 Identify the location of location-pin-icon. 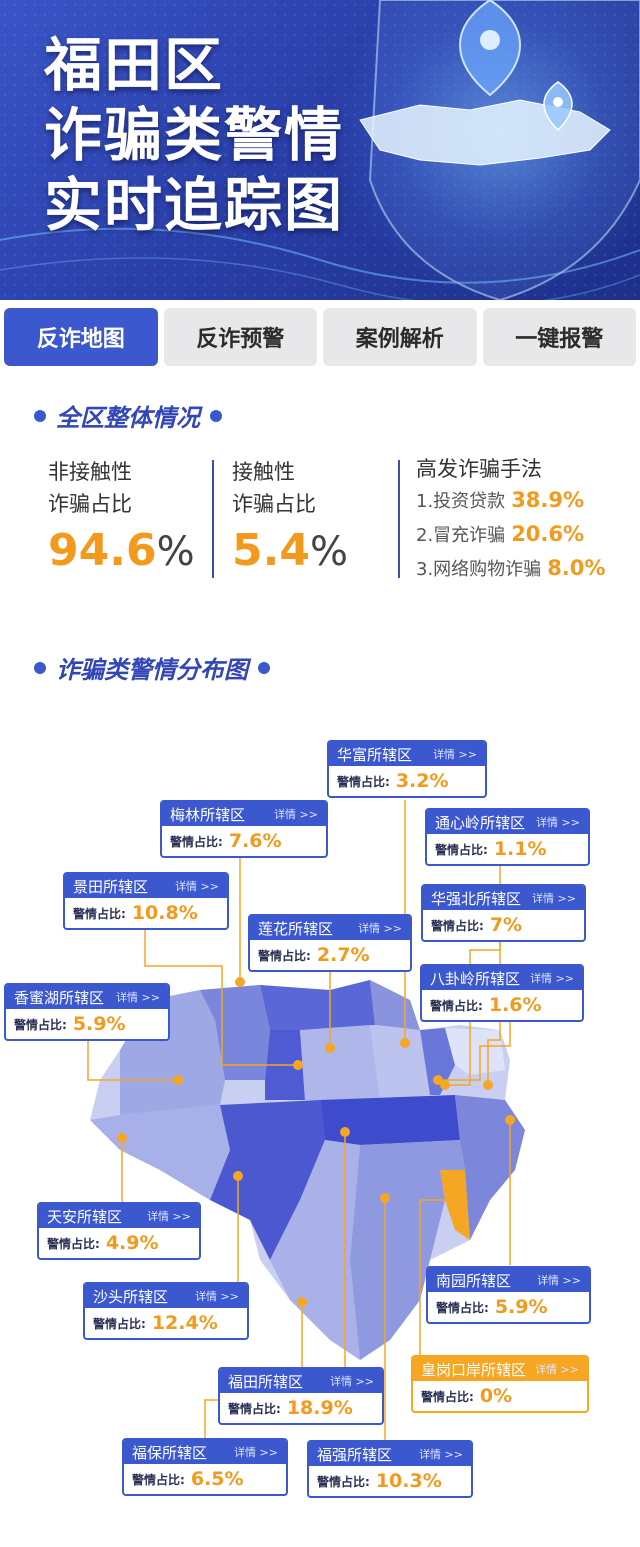
(490, 48).